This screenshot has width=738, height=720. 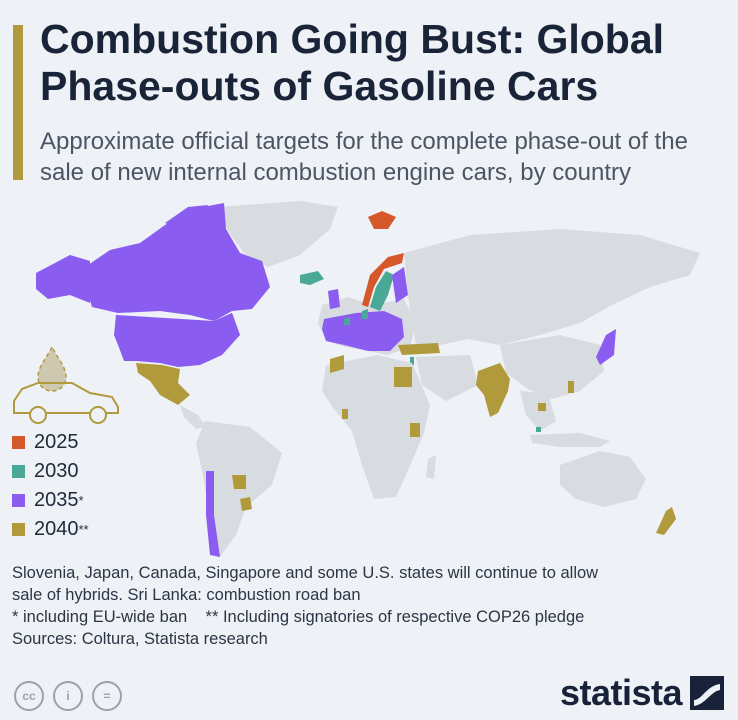 What do you see at coordinates (239, 482) in the screenshot?
I see `map-region-paraguay` at bounding box center [239, 482].